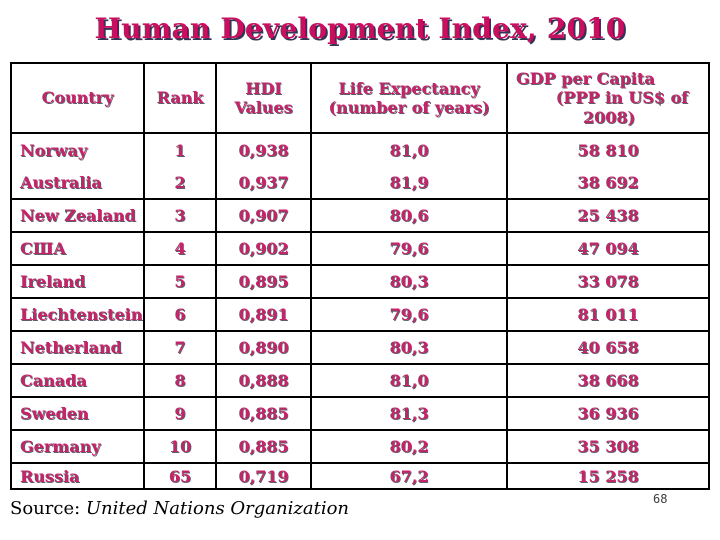 The image size is (720, 540). Describe the element at coordinates (77, 413) in the screenshot. I see `cell-country: Sweden` at that location.